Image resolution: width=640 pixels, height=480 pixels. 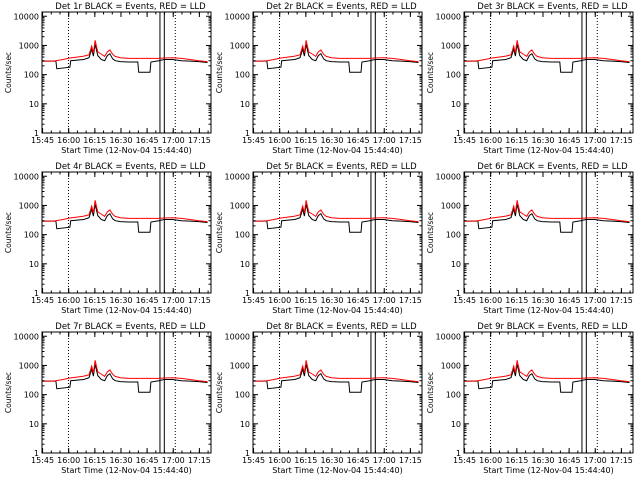 What do you see at coordinates (341, 167) in the screenshot?
I see `panel-title: Det 5r BLACK = Events, RED = LLD` at bounding box center [341, 167].